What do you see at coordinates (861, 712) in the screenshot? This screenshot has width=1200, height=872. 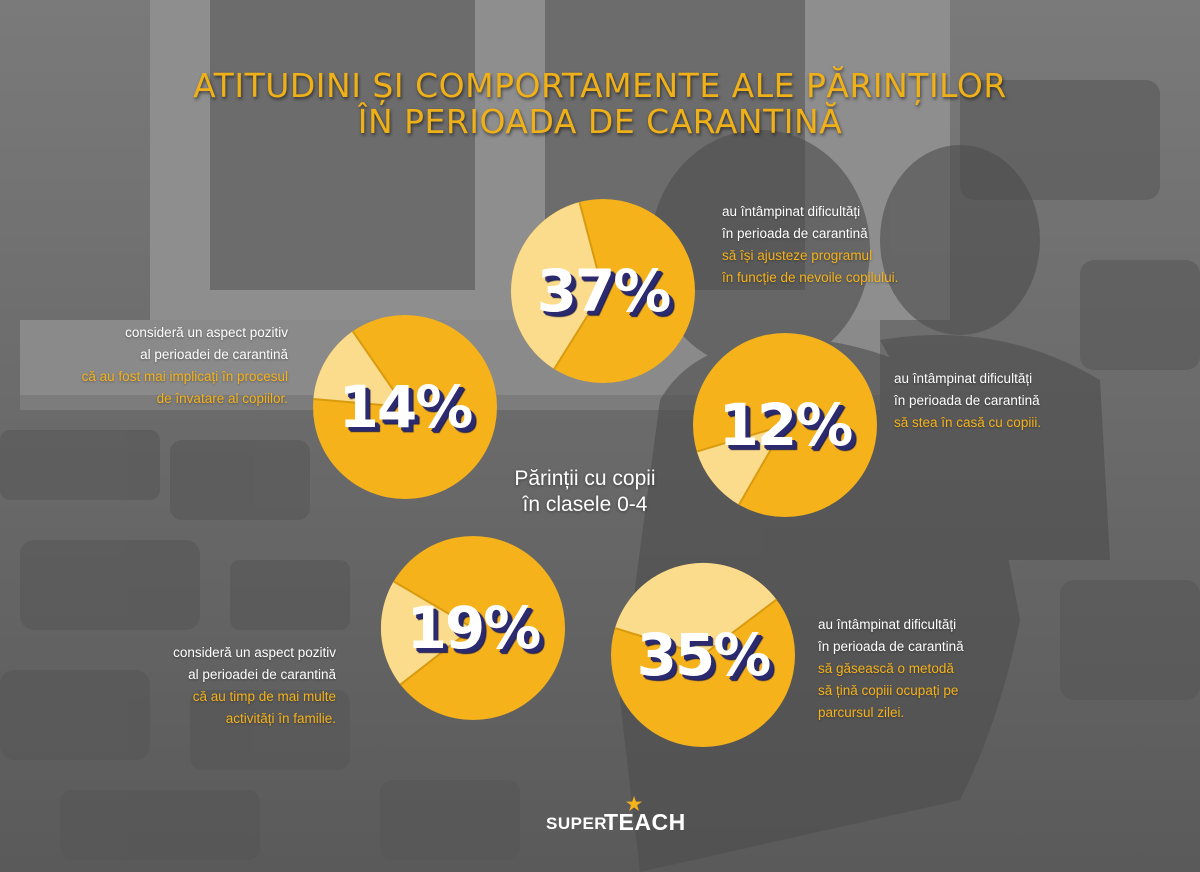 I see `blurb-highlight: parcursul zilei.` at bounding box center [861, 712].